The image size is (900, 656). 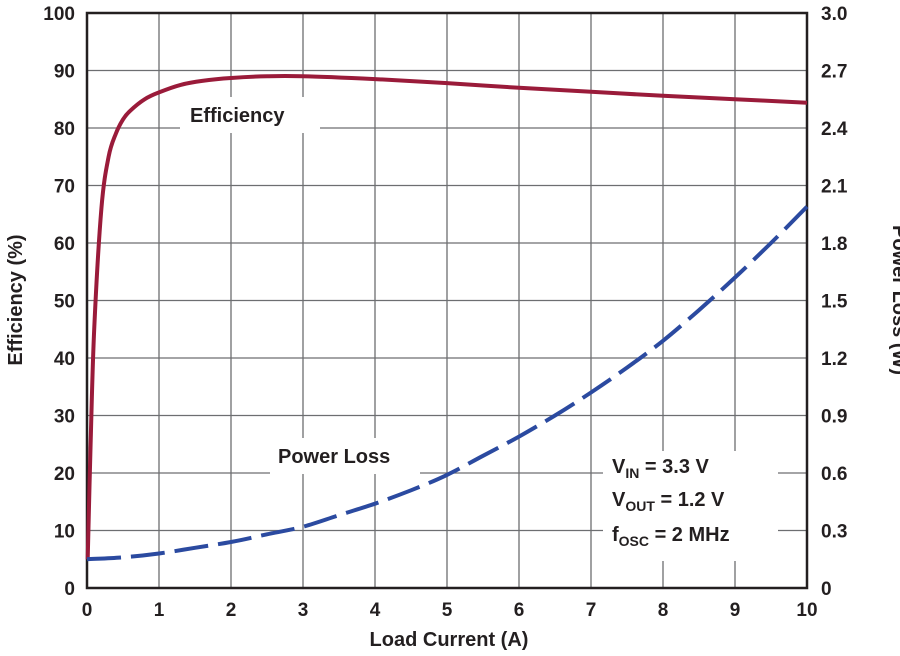 What do you see at coordinates (64, 187) in the screenshot?
I see `y-left-tick-label: 70` at bounding box center [64, 187].